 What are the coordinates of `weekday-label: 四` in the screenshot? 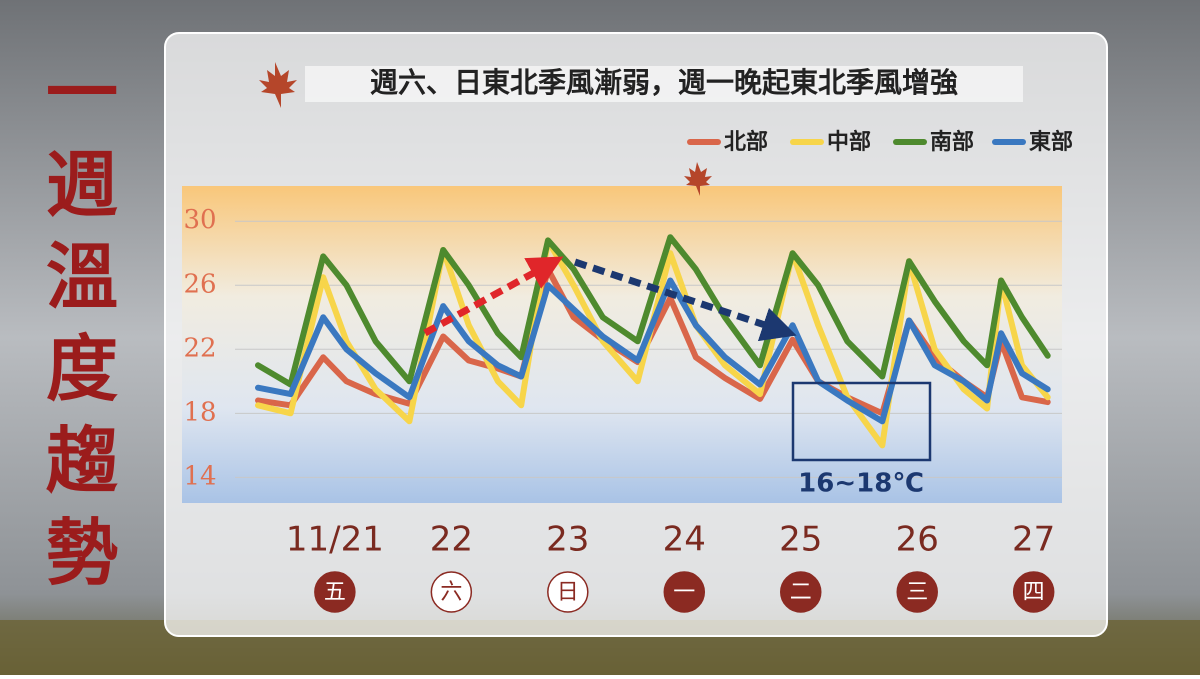 It's located at (1034, 592).